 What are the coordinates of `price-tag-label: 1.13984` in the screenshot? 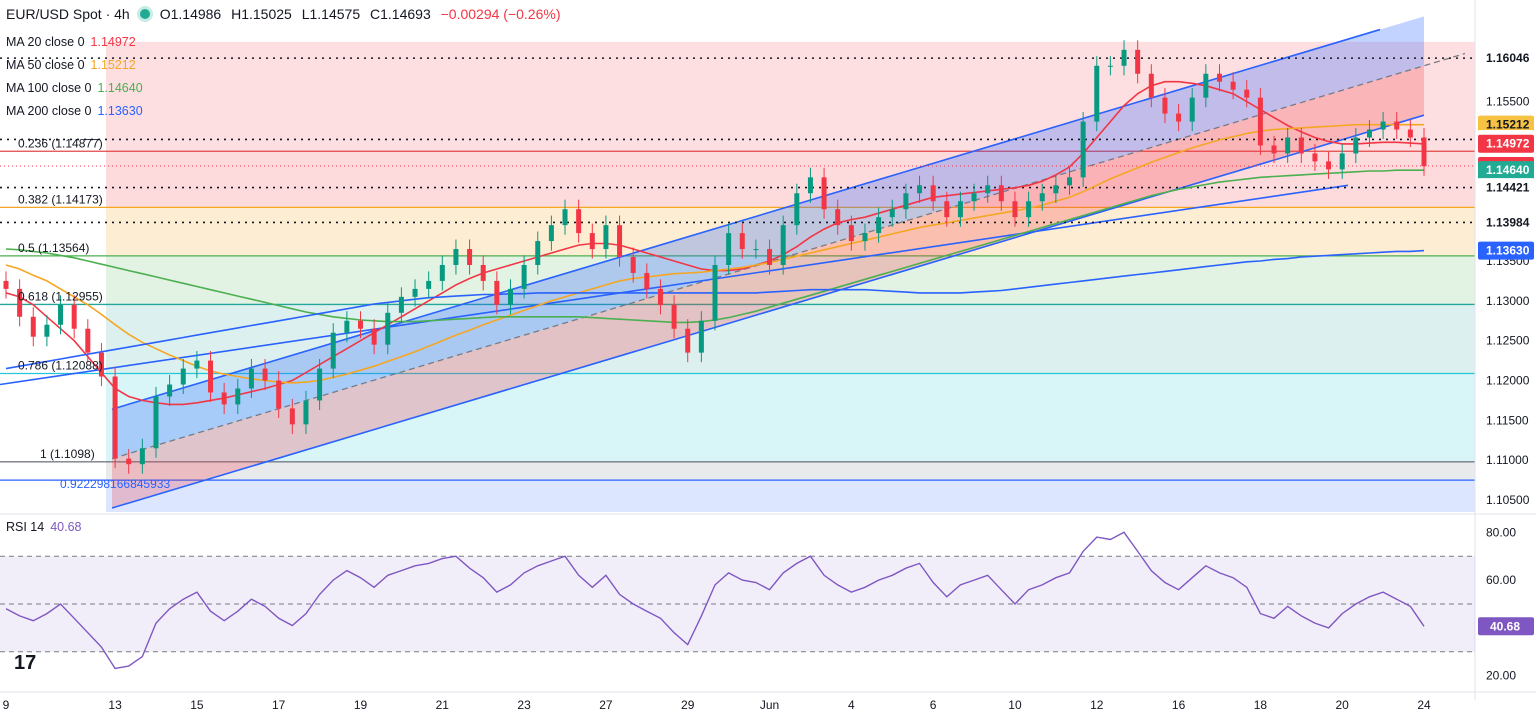 It's located at (1508, 222).